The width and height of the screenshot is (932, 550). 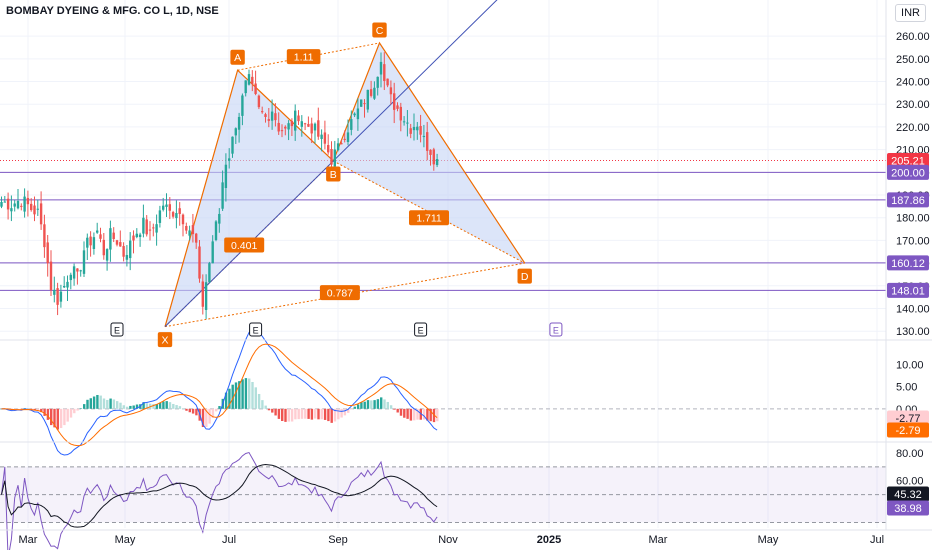 What do you see at coordinates (244, 245) in the screenshot?
I see `pattern-ratio-label-box` at bounding box center [244, 245].